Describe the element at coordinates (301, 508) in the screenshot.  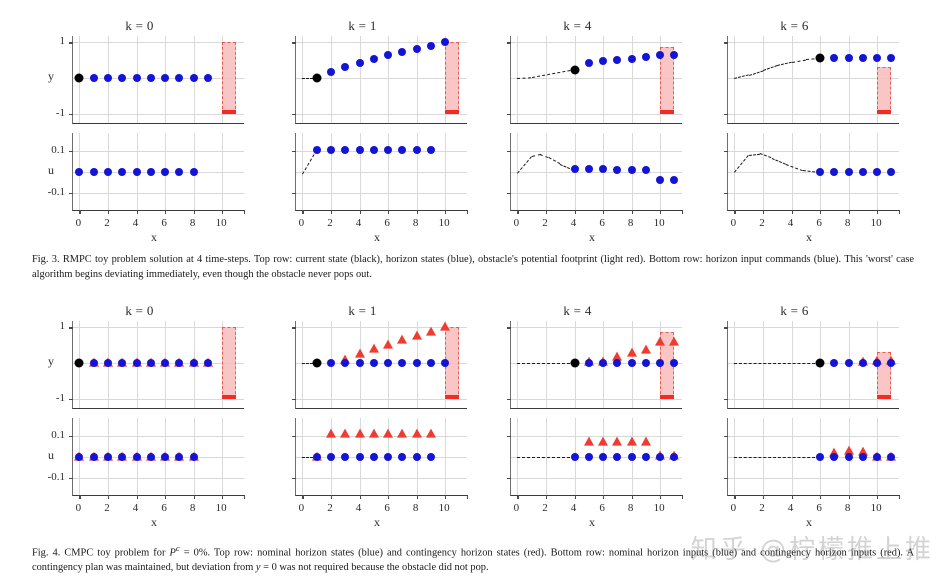
I see `xtick-label-0: 0` at that location.